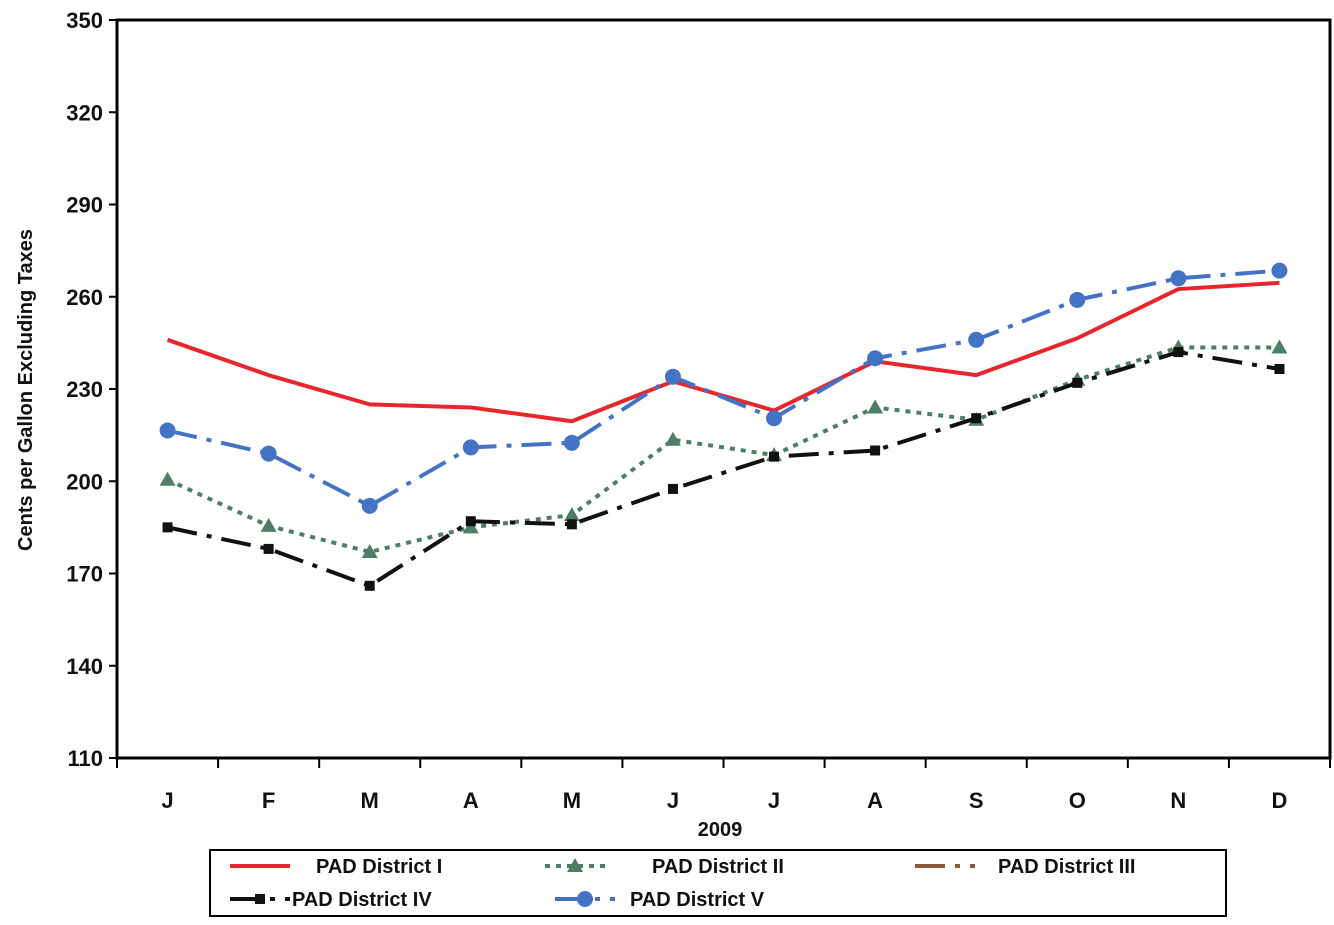 This screenshot has height=925, width=1334. I want to click on legend-item: PAD District V, so click(660, 900).